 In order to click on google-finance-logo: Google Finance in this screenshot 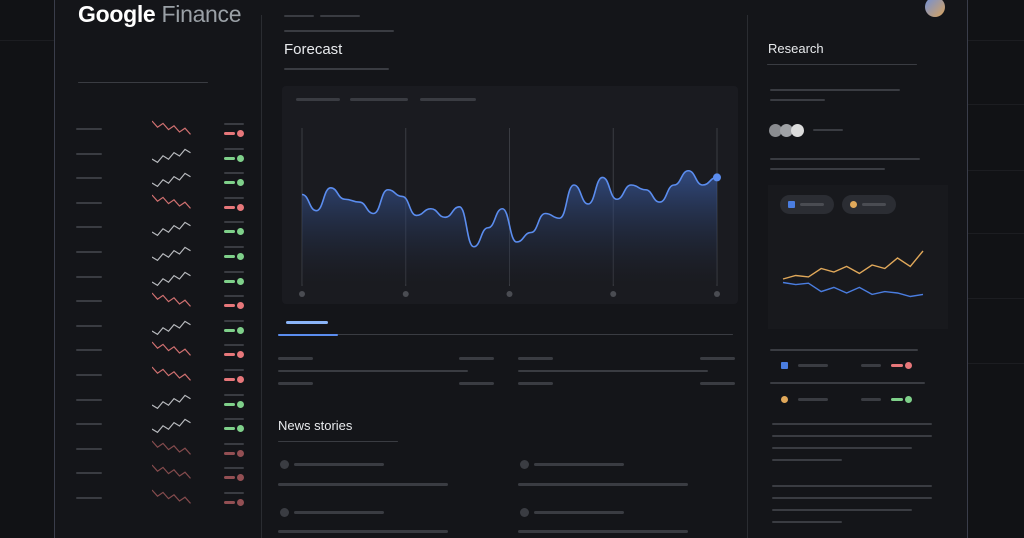, I will do `click(160, 14)`.